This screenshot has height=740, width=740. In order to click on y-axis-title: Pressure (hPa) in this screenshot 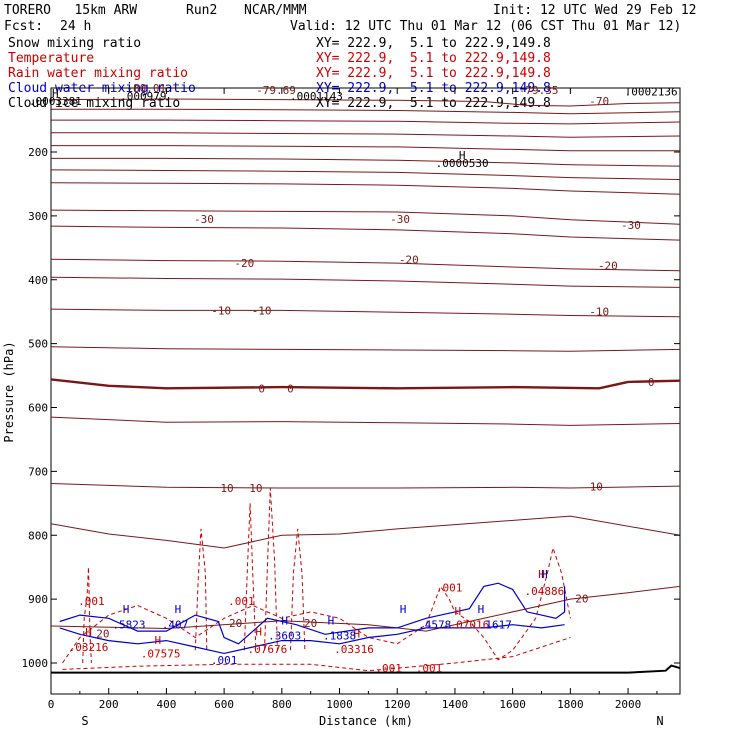, I will do `click(9, 391)`.